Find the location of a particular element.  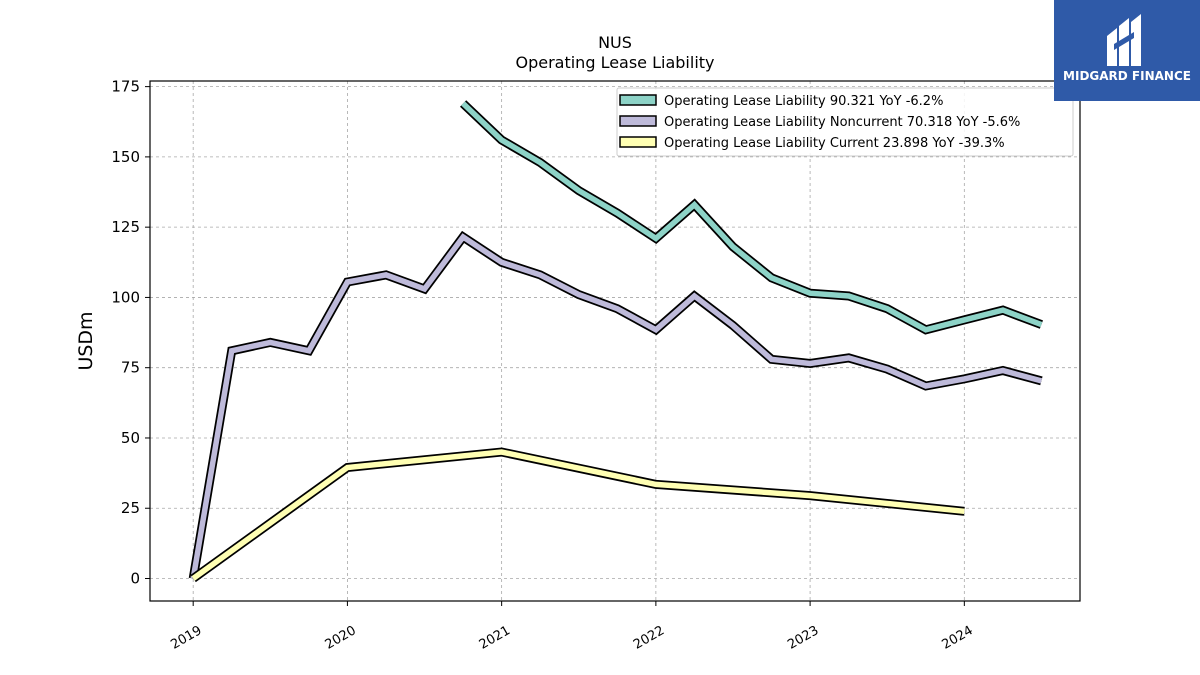

chart-subtitle: Operating Lease Liability is located at coordinates (614, 62).